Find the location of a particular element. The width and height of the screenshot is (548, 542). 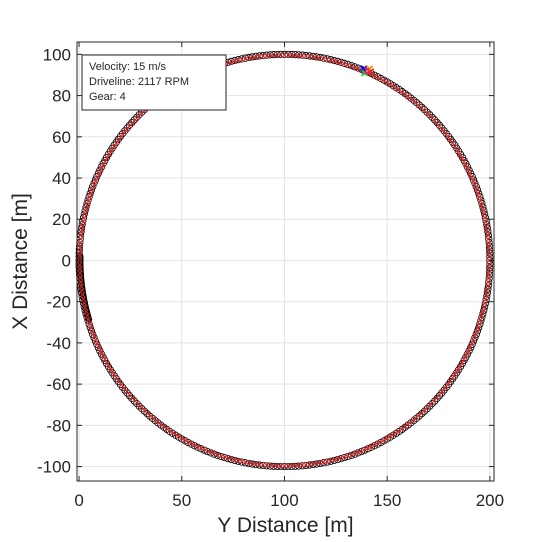

y-tick-label: -80 is located at coordinates (58, 425).